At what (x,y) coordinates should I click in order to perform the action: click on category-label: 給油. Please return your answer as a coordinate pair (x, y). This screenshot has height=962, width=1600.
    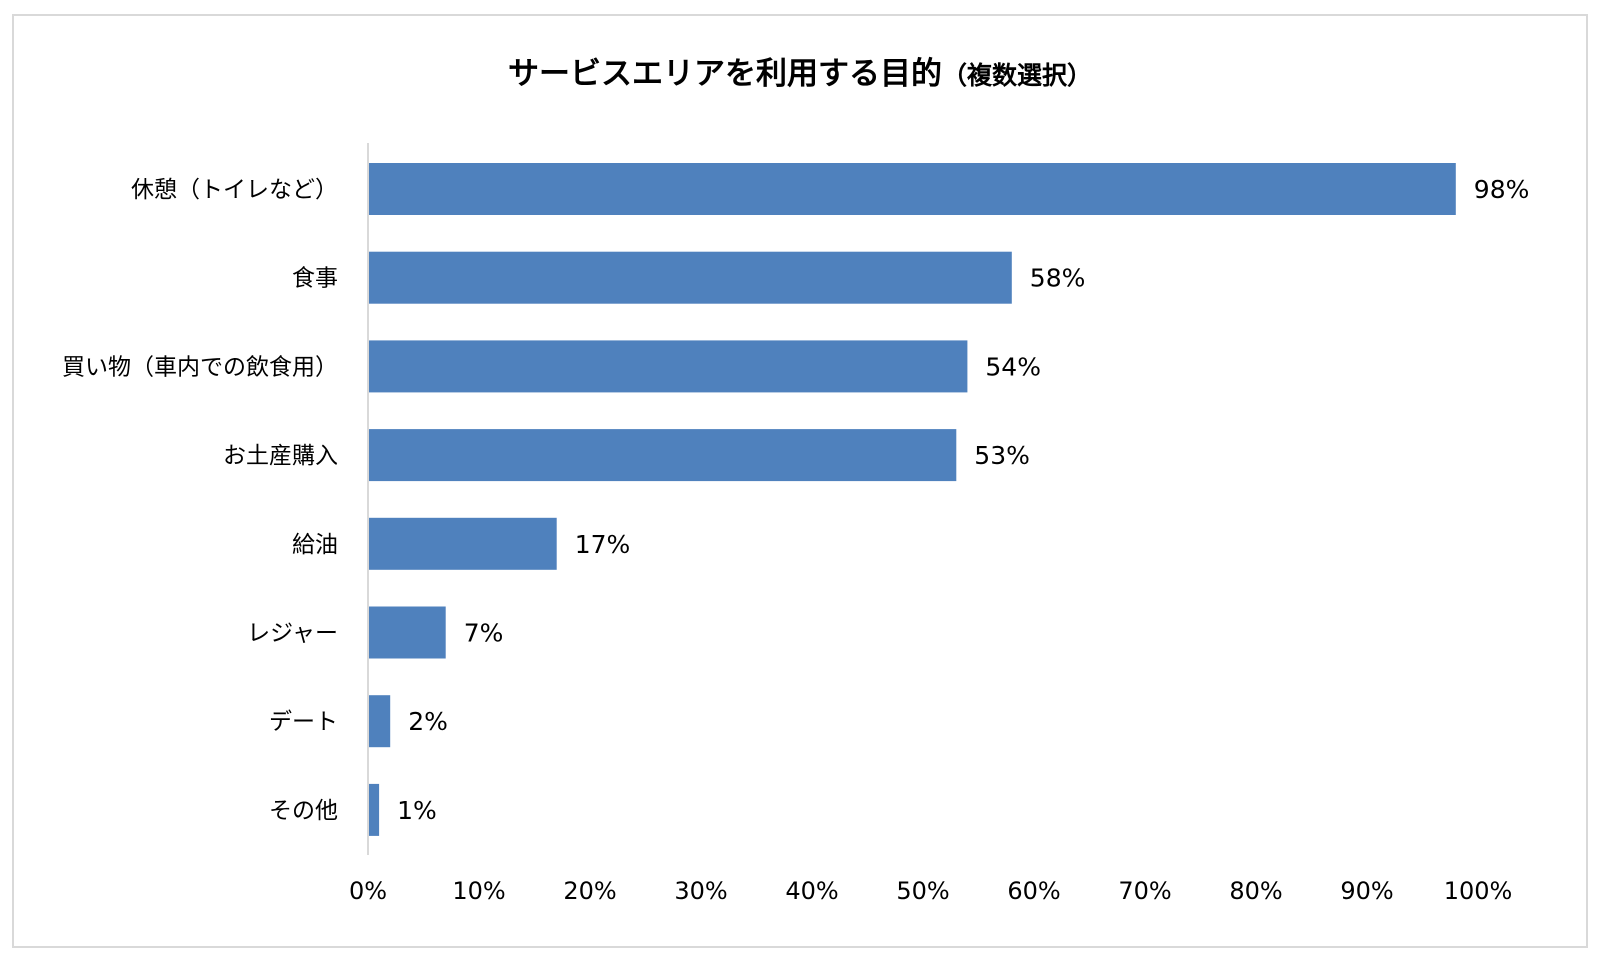
    Looking at the image, I should click on (315, 545).